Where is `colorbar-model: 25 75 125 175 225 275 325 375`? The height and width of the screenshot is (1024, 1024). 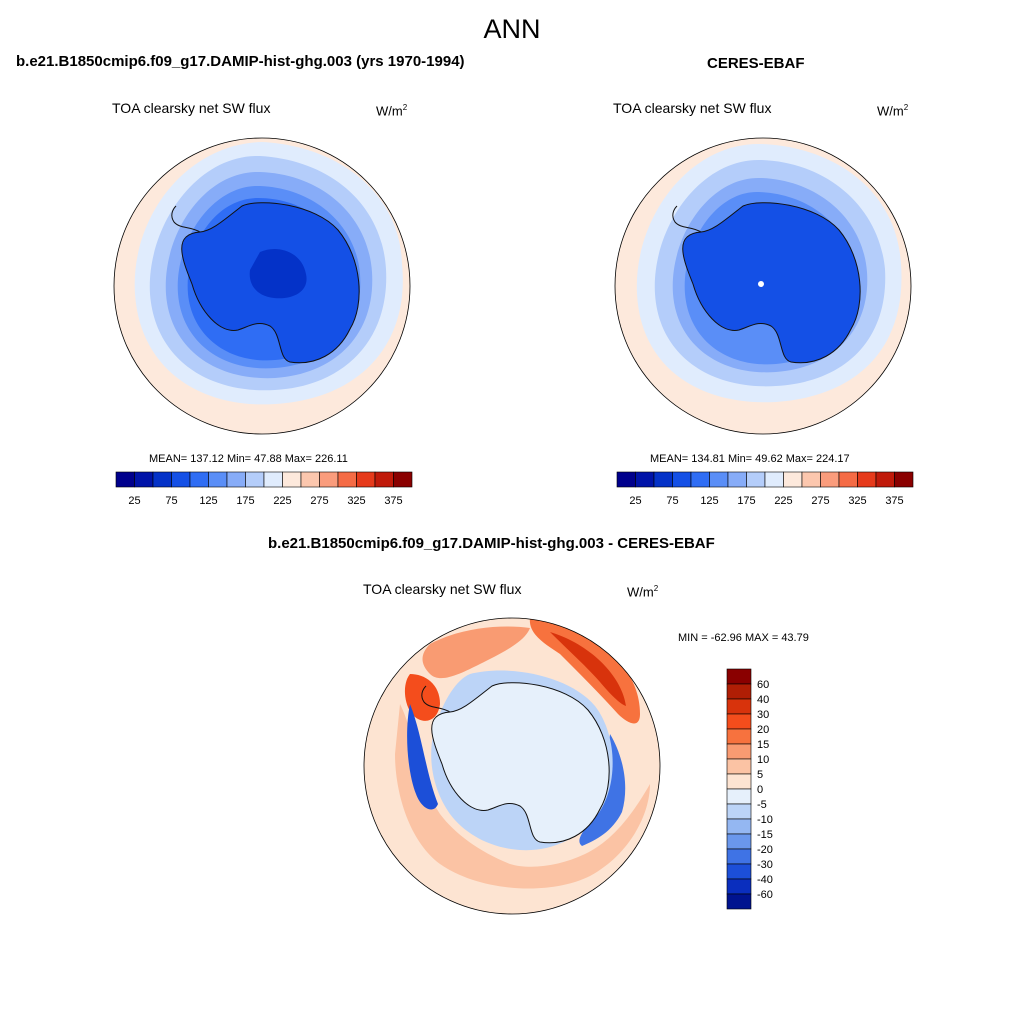 colorbar-model: 25 75 125 175 225 275 325 375 is located at coordinates (264, 489).